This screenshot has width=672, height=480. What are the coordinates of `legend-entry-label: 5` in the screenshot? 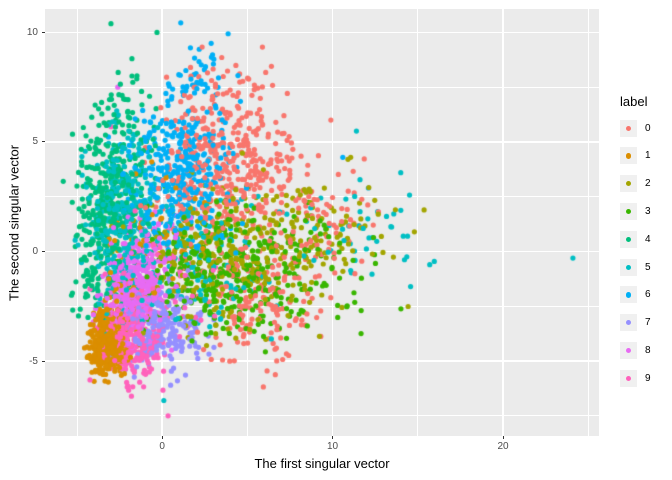 It's located at (648, 267).